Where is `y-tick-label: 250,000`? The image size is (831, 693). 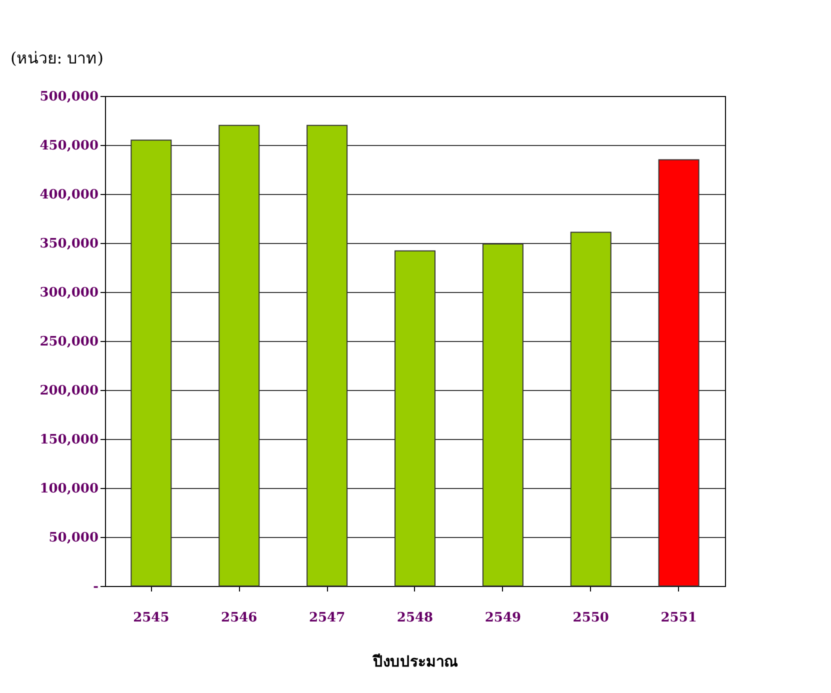
y-tick-label: 250,000 is located at coordinates (69, 342).